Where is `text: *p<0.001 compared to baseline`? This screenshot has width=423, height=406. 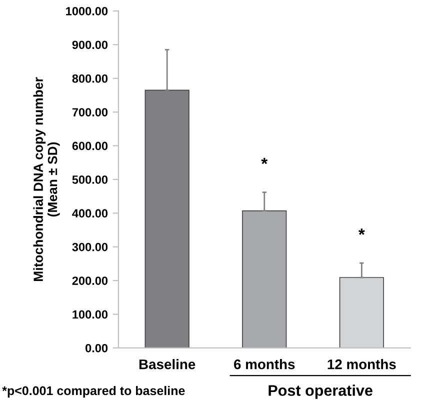 text: *p<0.001 compared to baseline is located at coordinates (93, 392).